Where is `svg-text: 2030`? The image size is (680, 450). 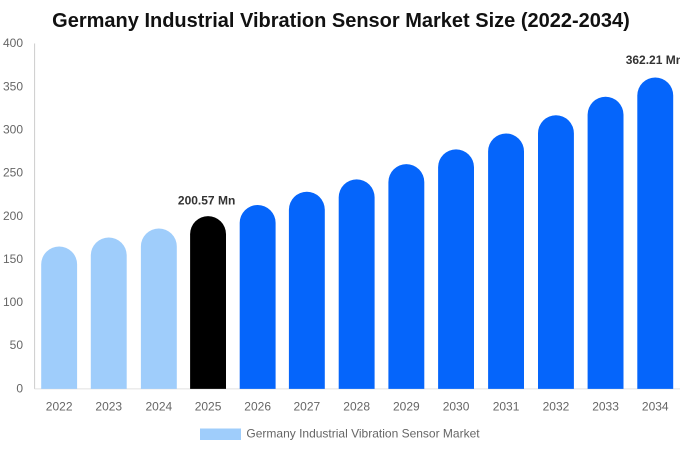
svg-text: 2030 is located at coordinates (456, 407).